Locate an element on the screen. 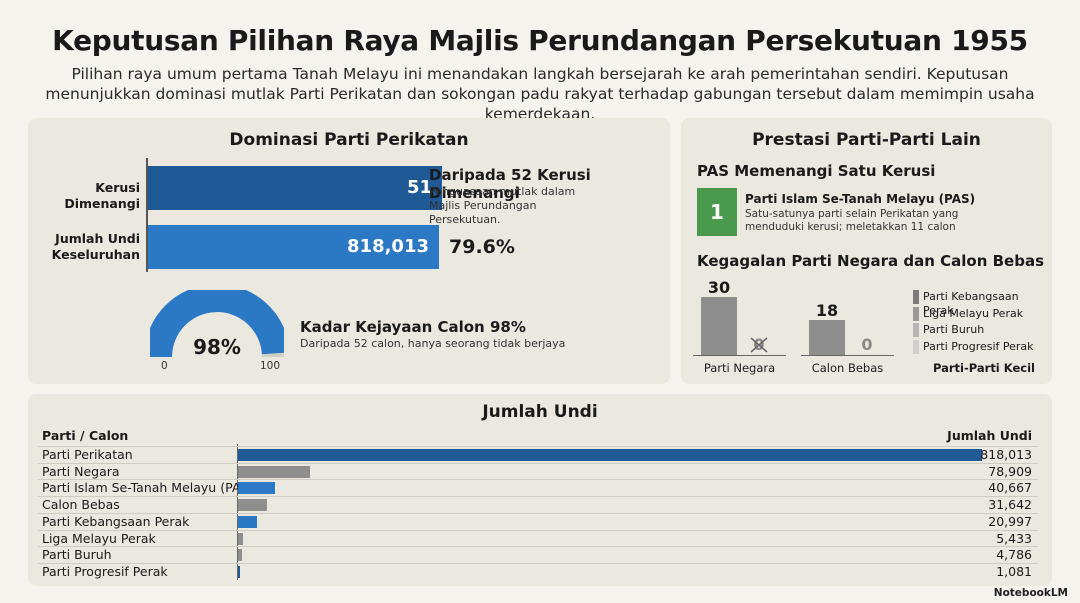 Image resolution: width=1080 pixels, height=603 pixels. party-name: Parti Kebangsaan Perak is located at coordinates (116, 521).